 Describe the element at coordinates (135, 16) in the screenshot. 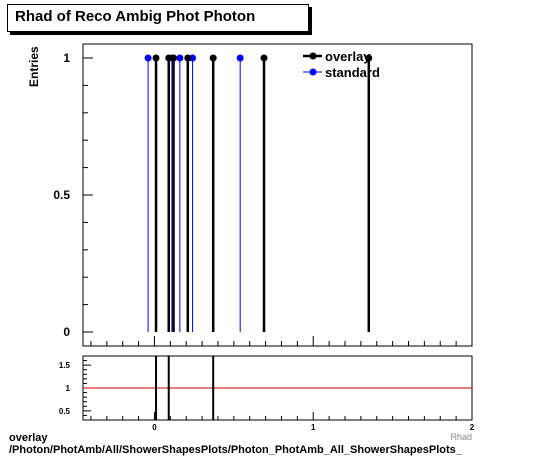

I see `chart-title: Rhad of Reco Ambig Phot Photon` at that location.